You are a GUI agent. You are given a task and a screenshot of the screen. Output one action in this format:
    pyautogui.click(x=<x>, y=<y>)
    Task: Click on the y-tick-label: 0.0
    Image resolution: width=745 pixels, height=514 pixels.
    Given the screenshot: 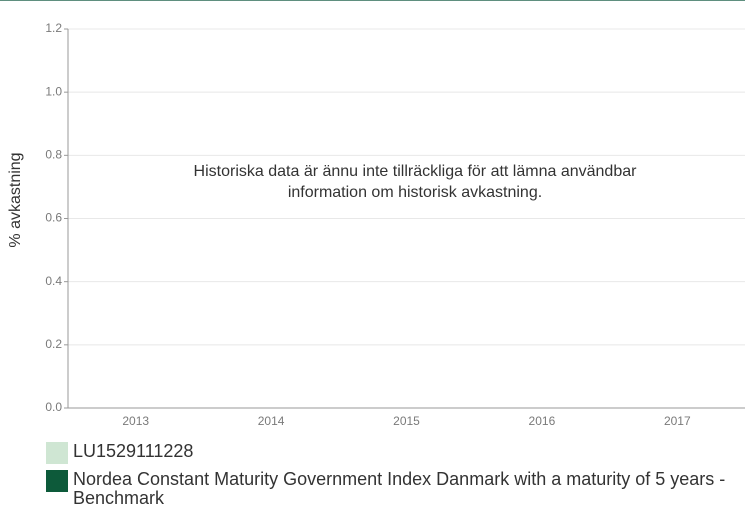 What is the action you would take?
    pyautogui.click(x=53, y=407)
    